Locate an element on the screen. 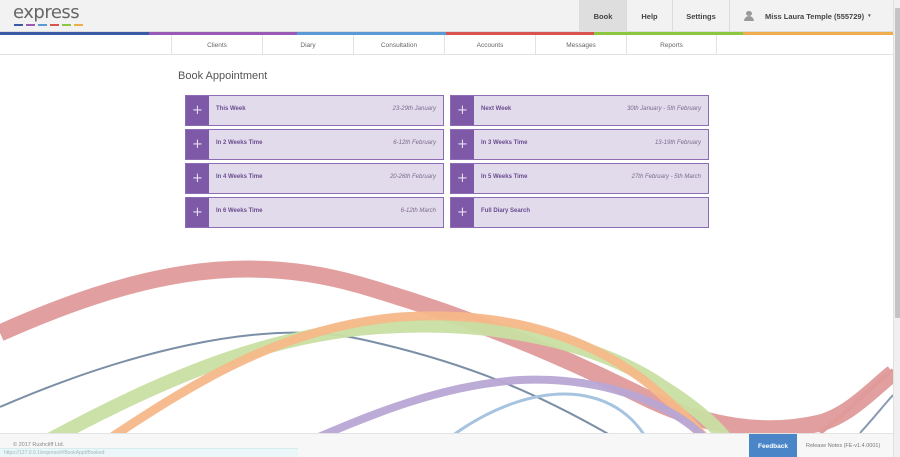 This screenshot has width=900, height=457. express-logo: express is located at coordinates (53, 16).